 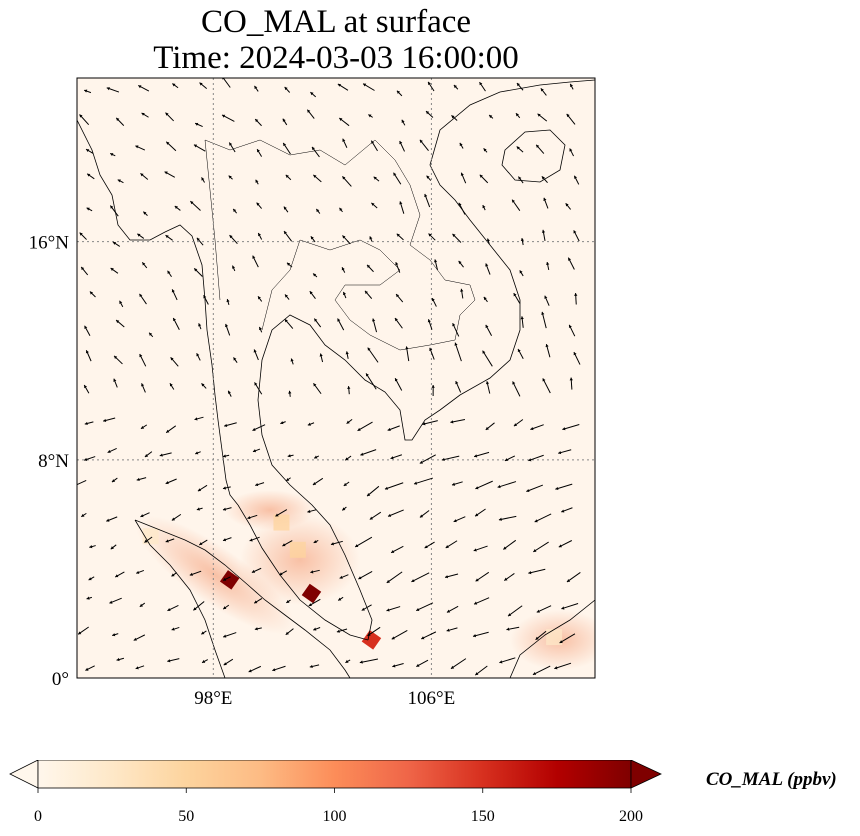 I want to click on map-title-line-2: Time: 2024-03-03 16:00:00, so click(x=336, y=58).